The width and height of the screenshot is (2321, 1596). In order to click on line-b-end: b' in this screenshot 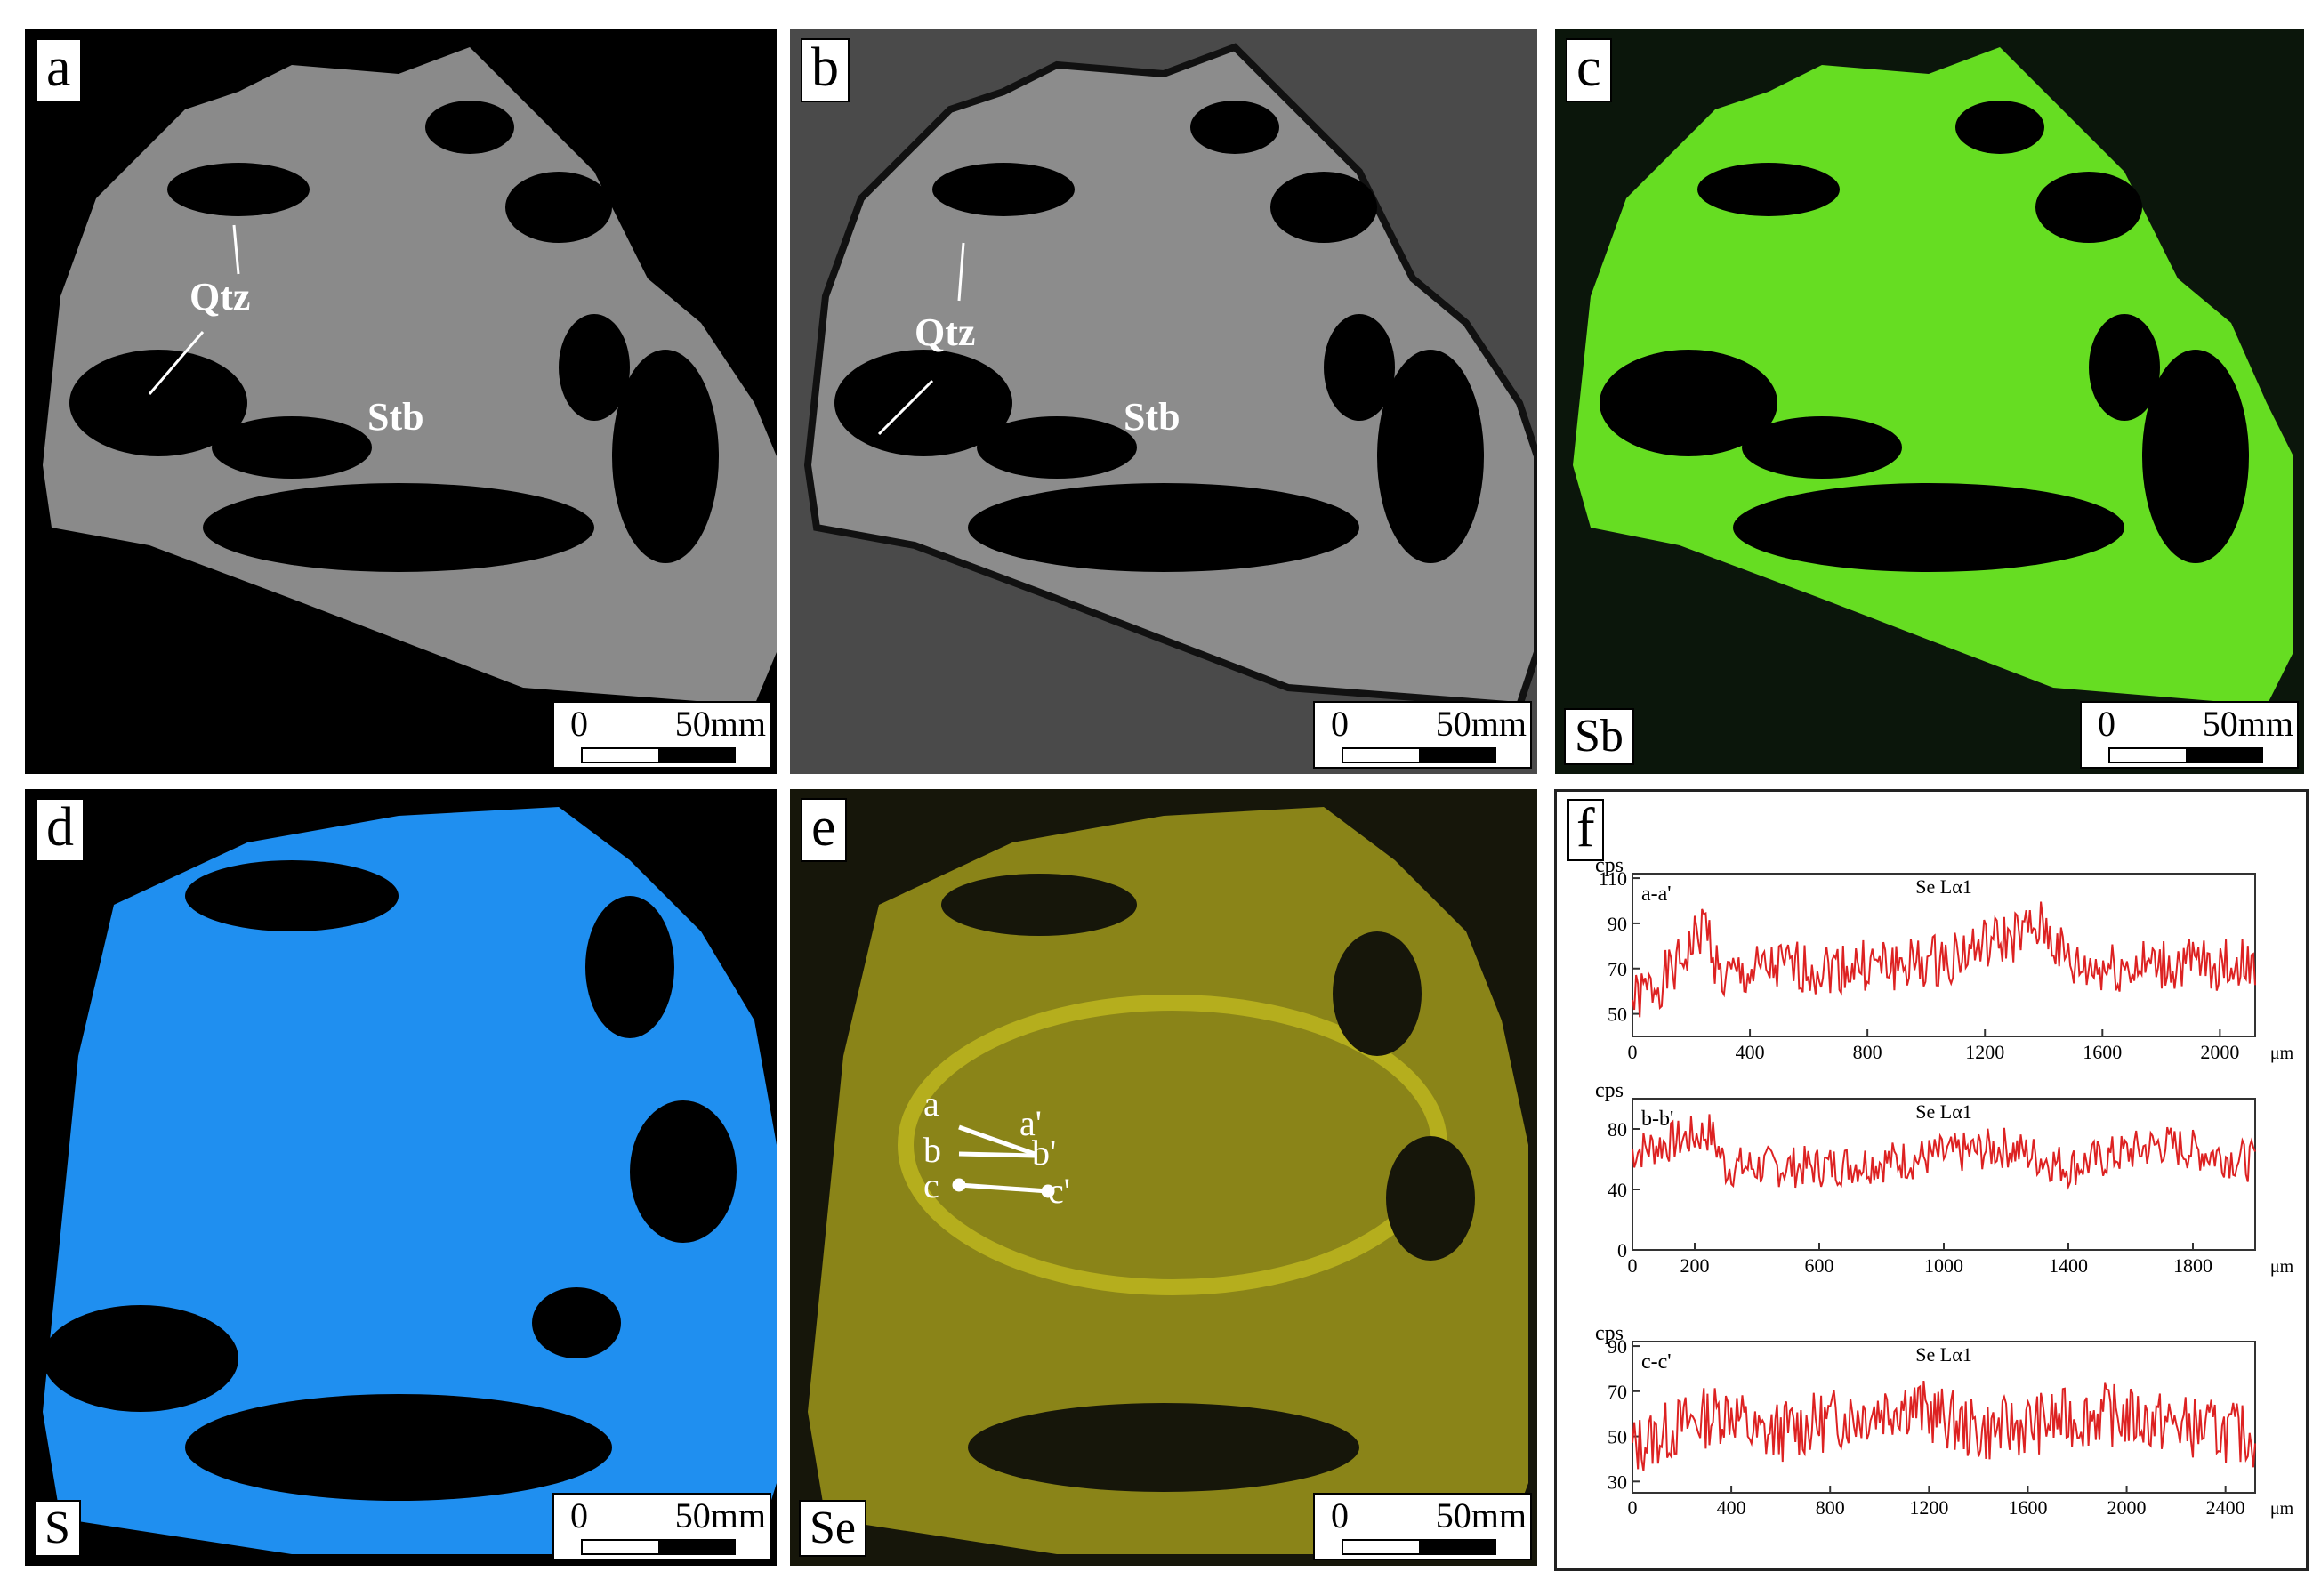, I will do `click(1044, 1153)`.